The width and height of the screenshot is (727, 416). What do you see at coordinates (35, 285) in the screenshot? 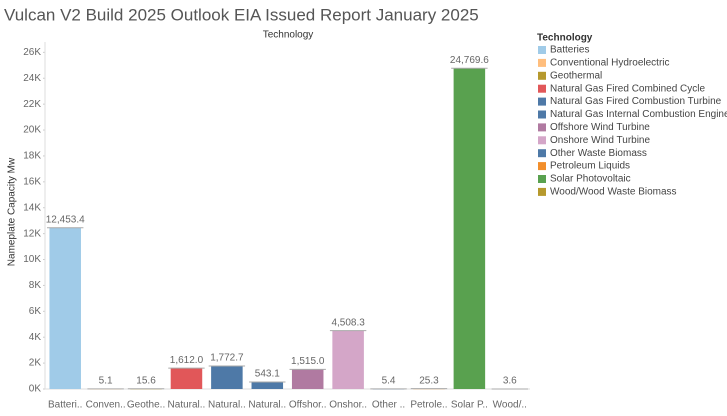
I see `y-tick-label: 8K` at bounding box center [35, 285].